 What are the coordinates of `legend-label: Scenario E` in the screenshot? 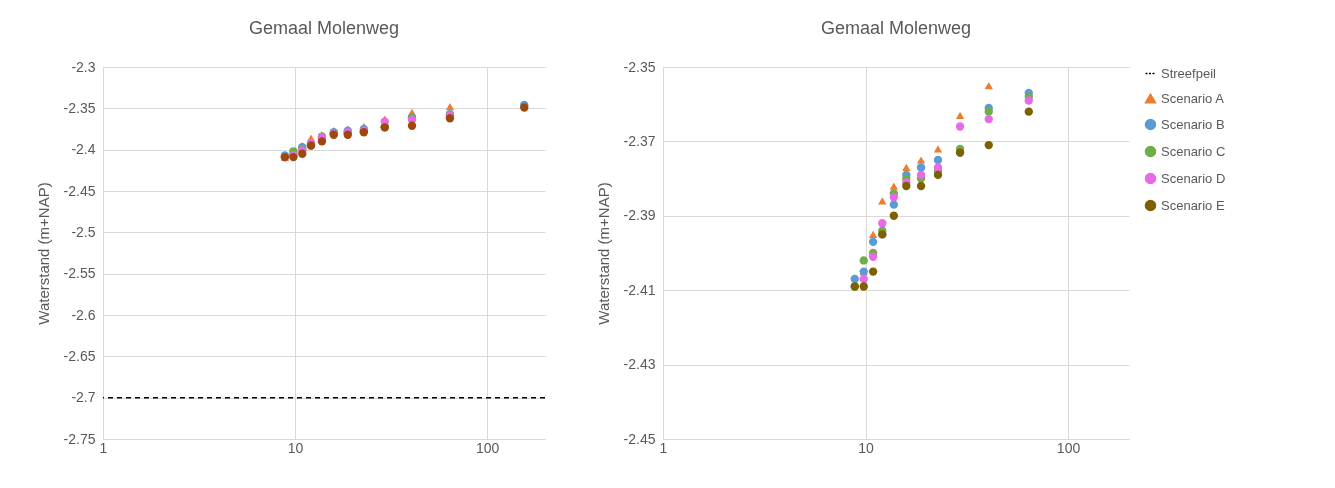 It's located at (1193, 205).